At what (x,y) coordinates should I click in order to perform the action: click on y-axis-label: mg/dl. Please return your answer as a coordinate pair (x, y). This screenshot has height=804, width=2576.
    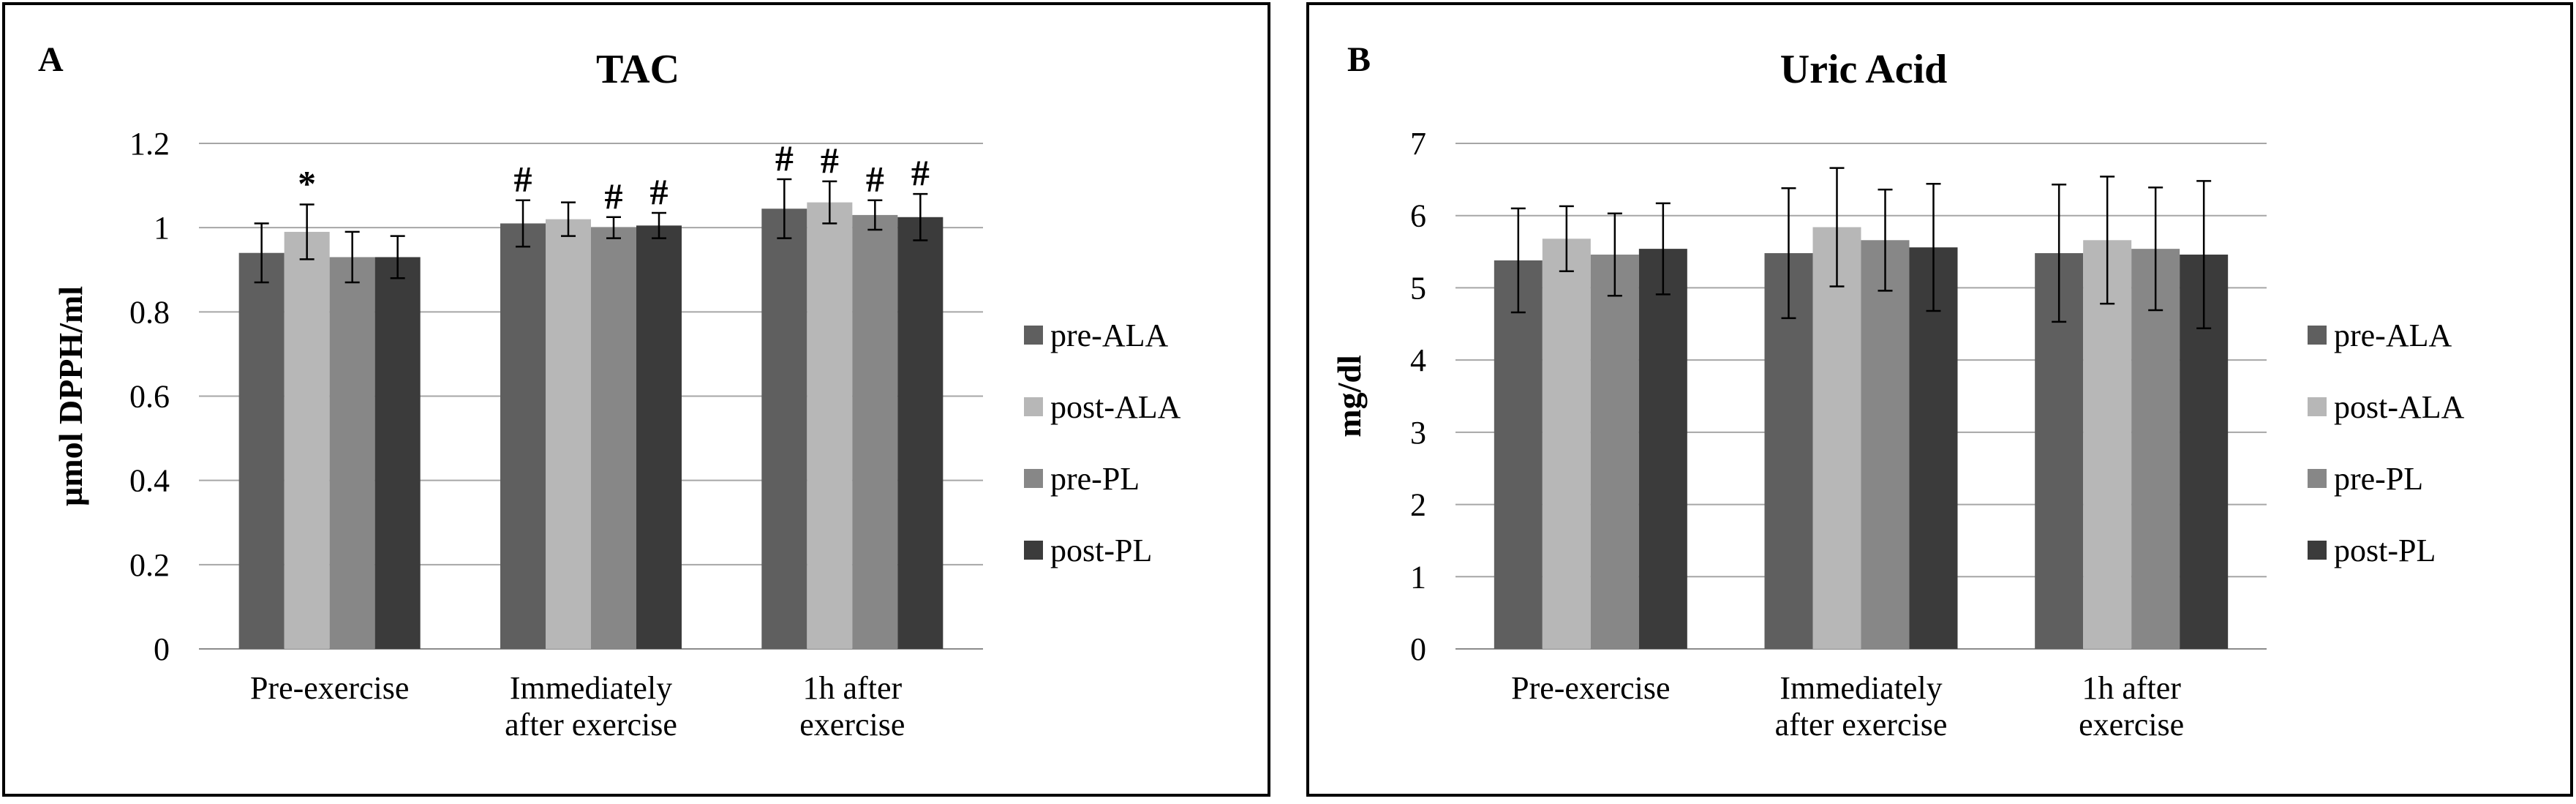
    Looking at the image, I should click on (1349, 396).